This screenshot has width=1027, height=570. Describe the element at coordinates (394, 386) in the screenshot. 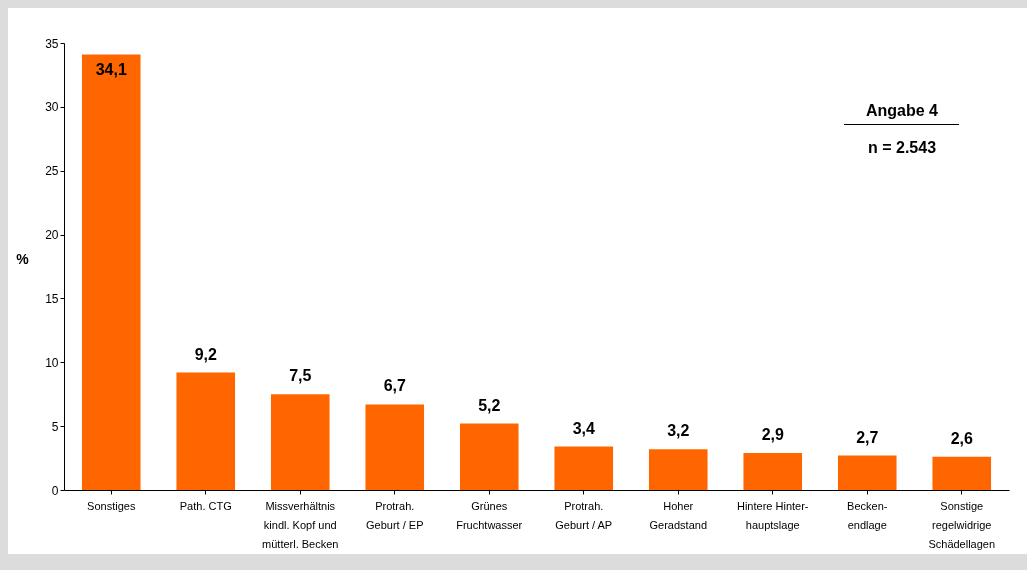

I see `data-label: 6,7` at that location.